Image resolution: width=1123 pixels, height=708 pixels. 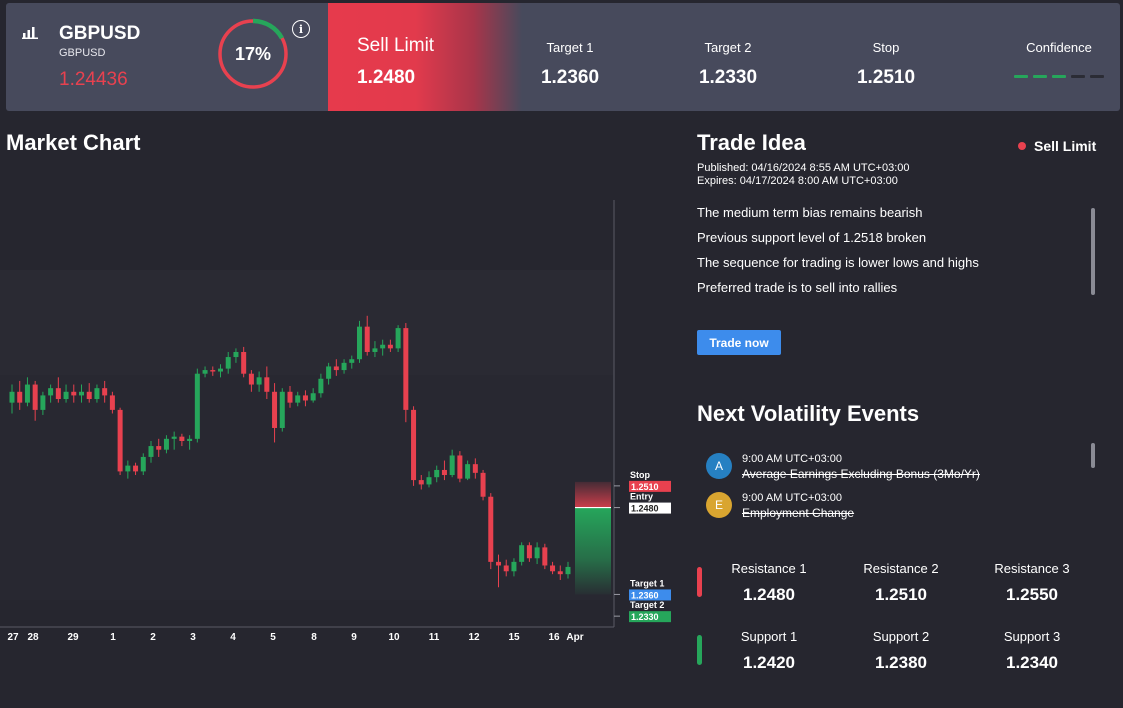 What do you see at coordinates (1059, 59) in the screenshot?
I see `confidence-meter: Confidence` at bounding box center [1059, 59].